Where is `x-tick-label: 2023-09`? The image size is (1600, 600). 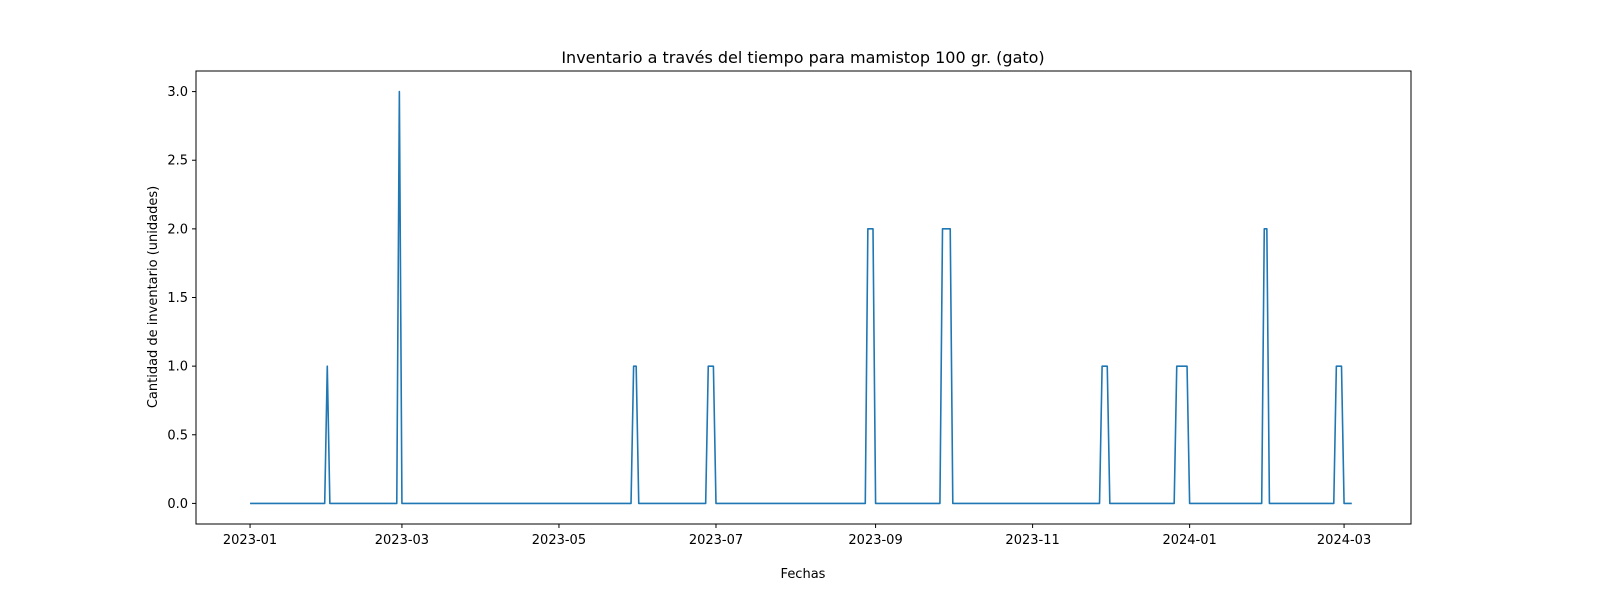 x-tick-label: 2023-09 is located at coordinates (875, 540).